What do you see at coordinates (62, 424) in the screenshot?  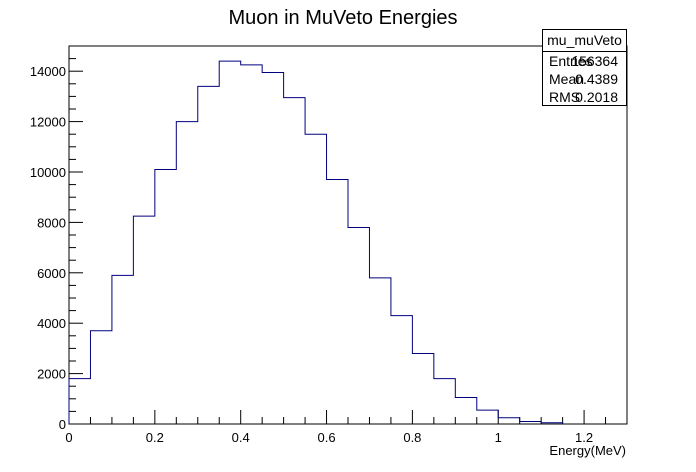 I see `y-tick-label: 0` at bounding box center [62, 424].